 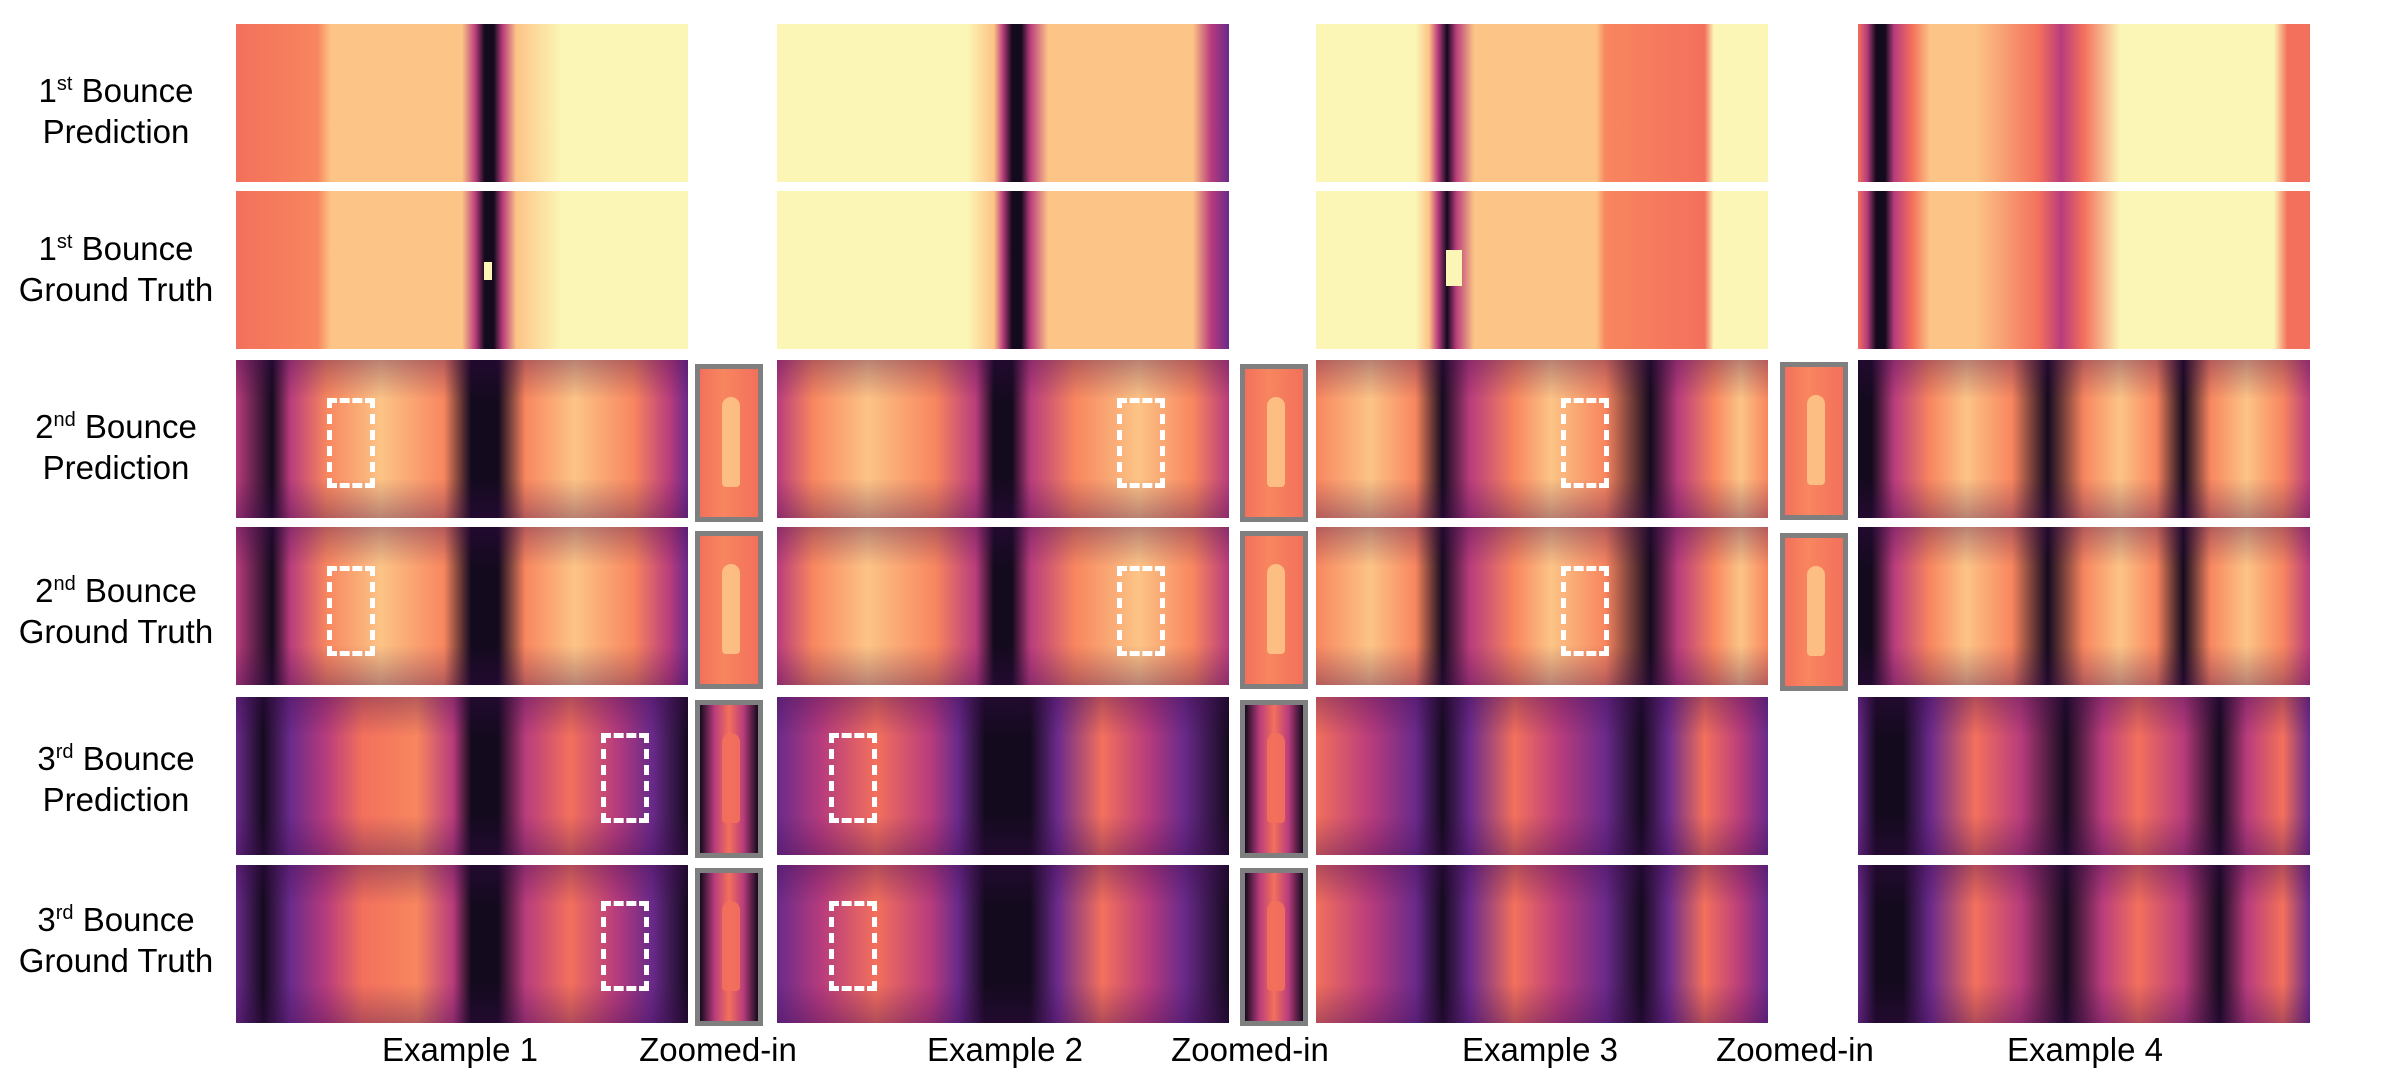 I want to click on col-label-zoomed-2: Zoomed-in, so click(x=1250, y=1049).